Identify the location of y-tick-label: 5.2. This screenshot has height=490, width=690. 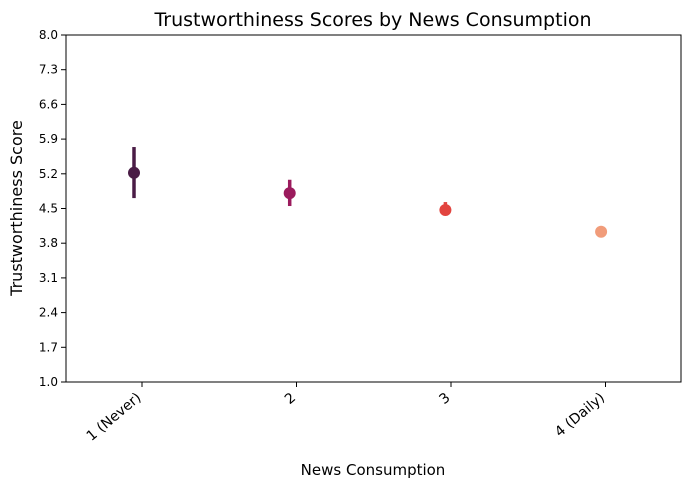
(48, 174).